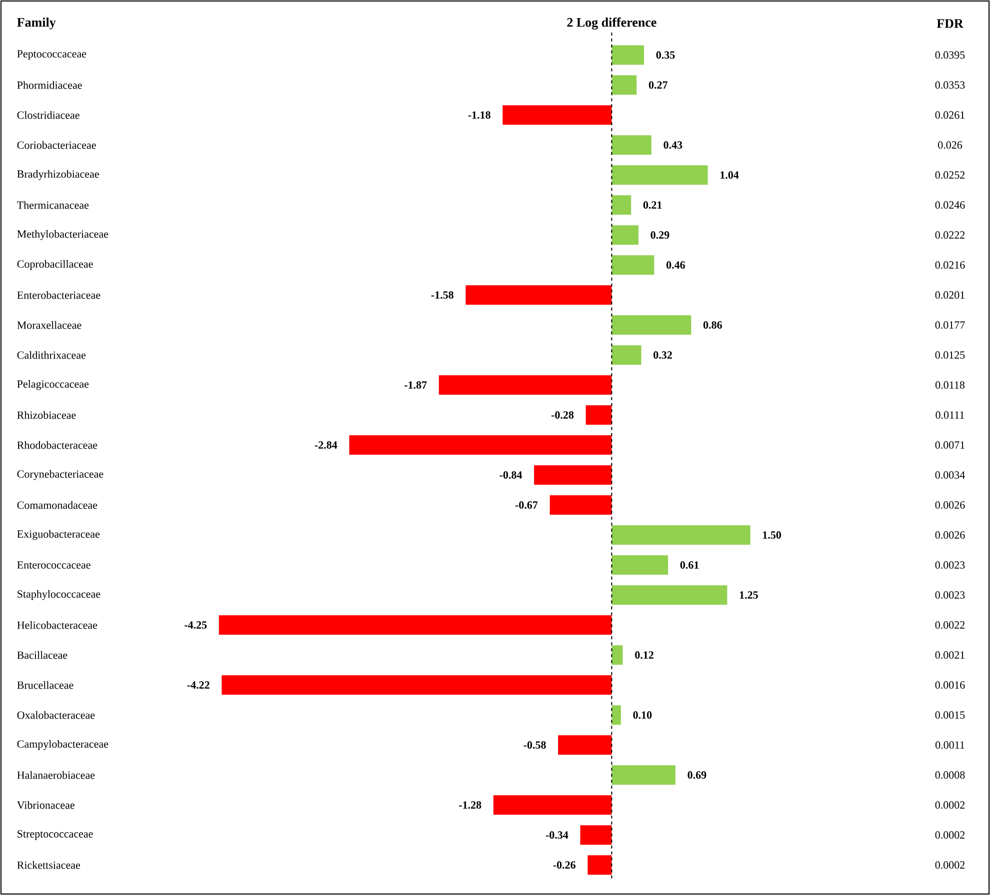  What do you see at coordinates (56, 775) in the screenshot?
I see `y-tick-label: Halanaerobiaceae` at bounding box center [56, 775].